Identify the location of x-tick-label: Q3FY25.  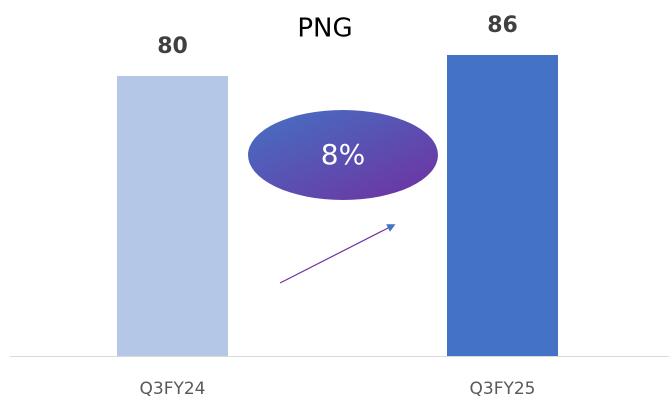
(503, 389).